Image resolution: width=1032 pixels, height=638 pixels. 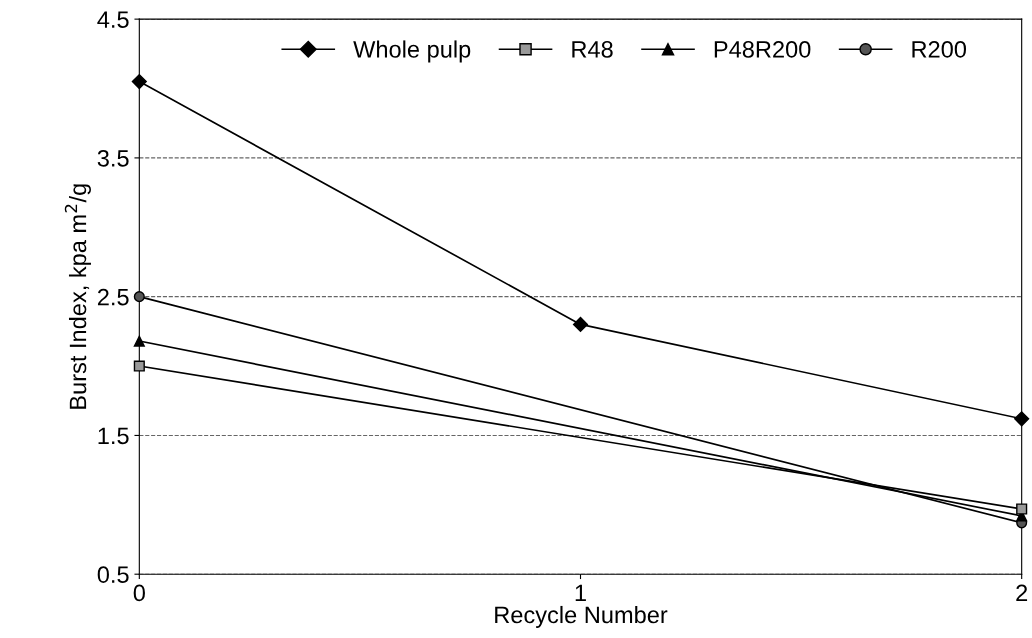 What do you see at coordinates (1022, 593) in the screenshot?
I see `x-tick-label: 2` at bounding box center [1022, 593].